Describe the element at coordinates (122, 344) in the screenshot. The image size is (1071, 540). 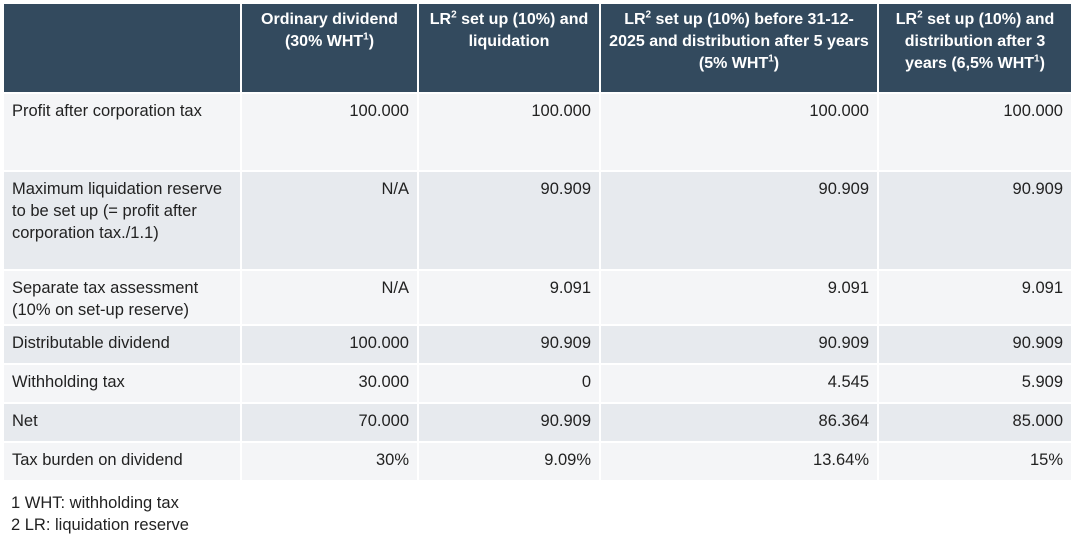
I see `row-label: Distributable dividend` at that location.